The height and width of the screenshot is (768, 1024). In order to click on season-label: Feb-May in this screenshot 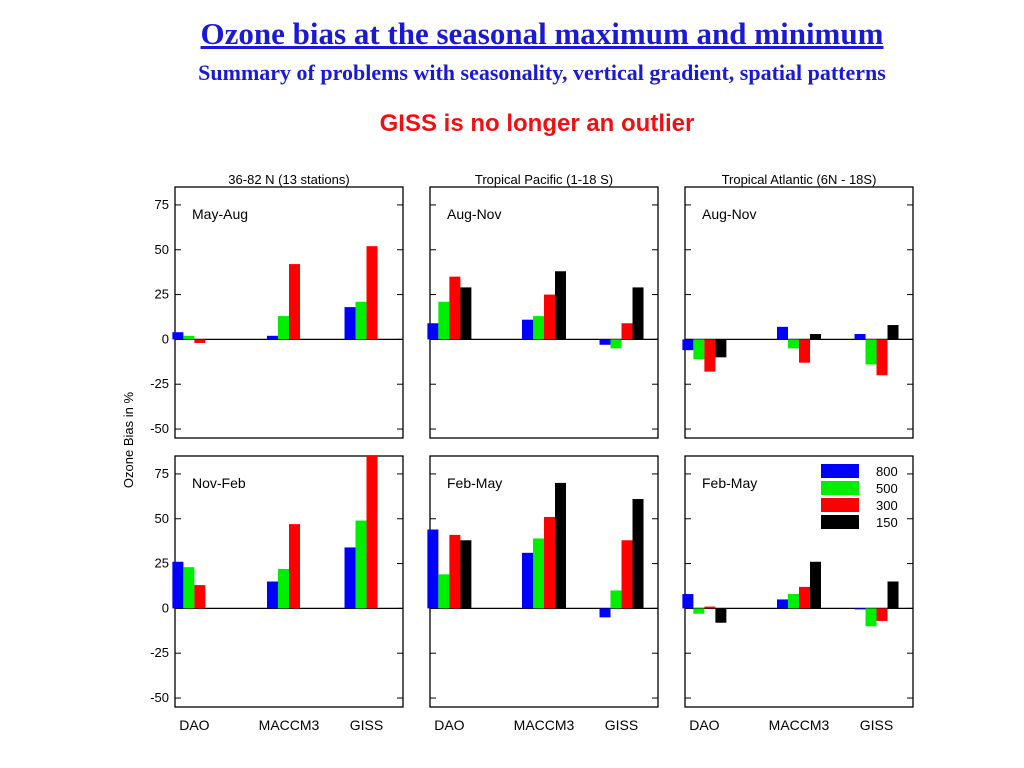, I will do `click(729, 483)`.